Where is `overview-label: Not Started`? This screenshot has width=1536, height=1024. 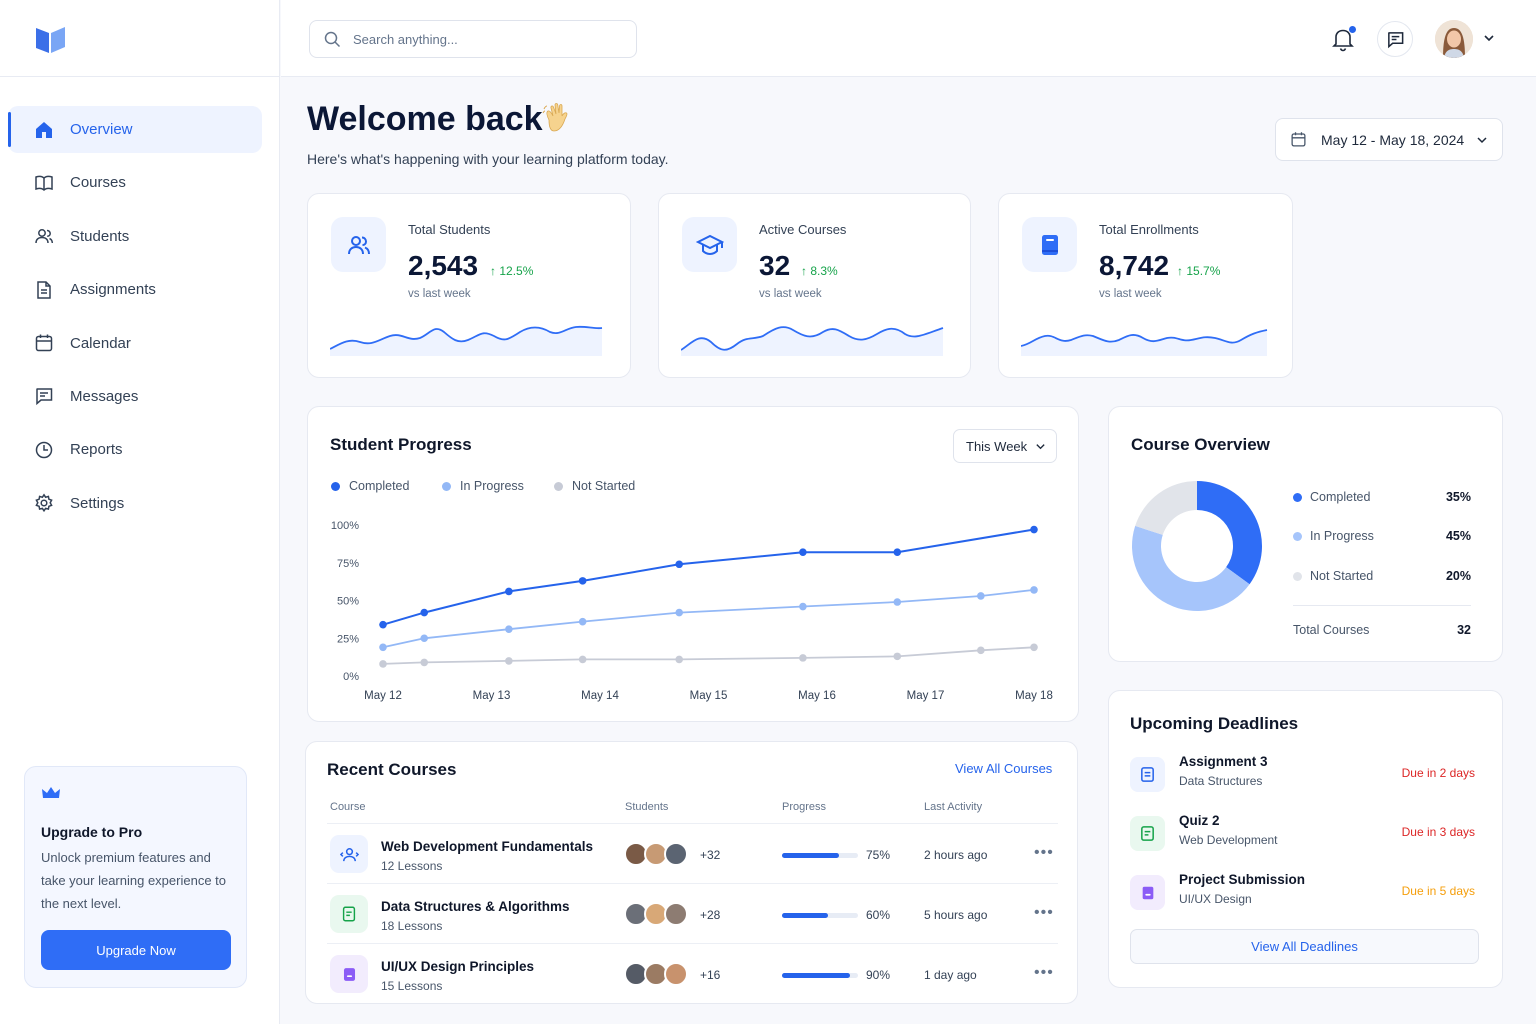 overview-label: Not Started is located at coordinates (1342, 576).